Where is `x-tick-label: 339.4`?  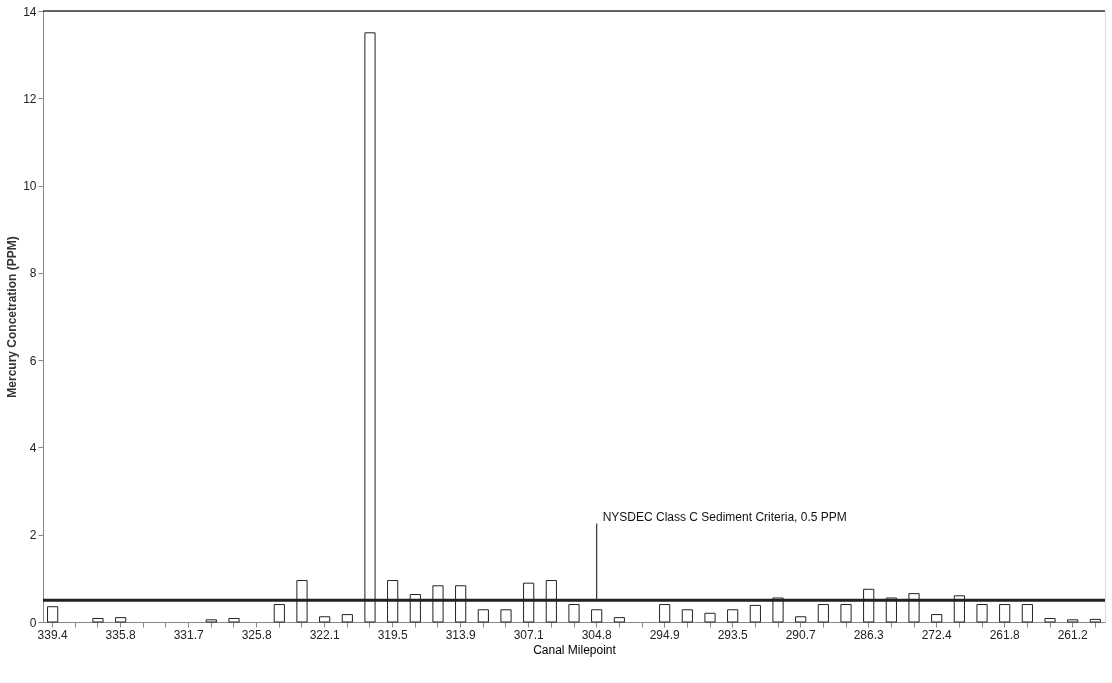 x-tick-label: 339.4 is located at coordinates (52, 634).